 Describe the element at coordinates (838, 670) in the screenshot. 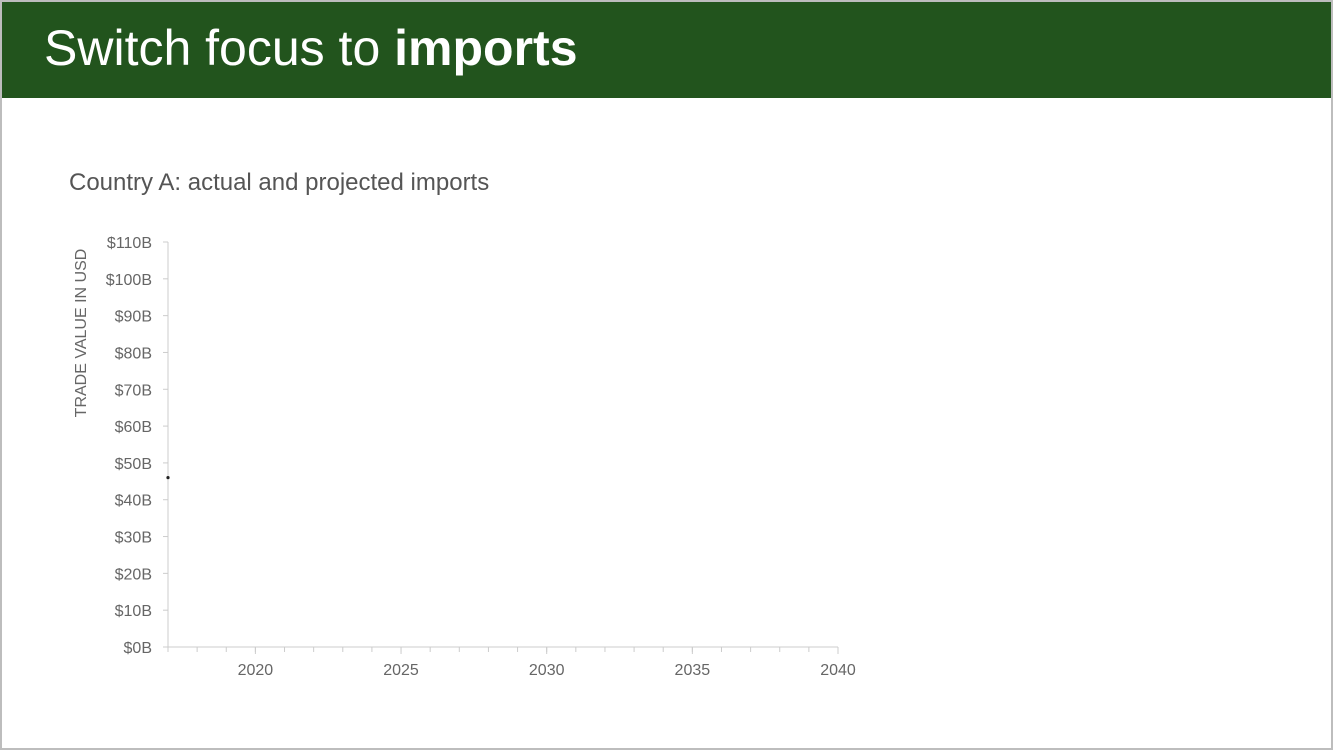

I see `x-tick-label: 2040` at that location.